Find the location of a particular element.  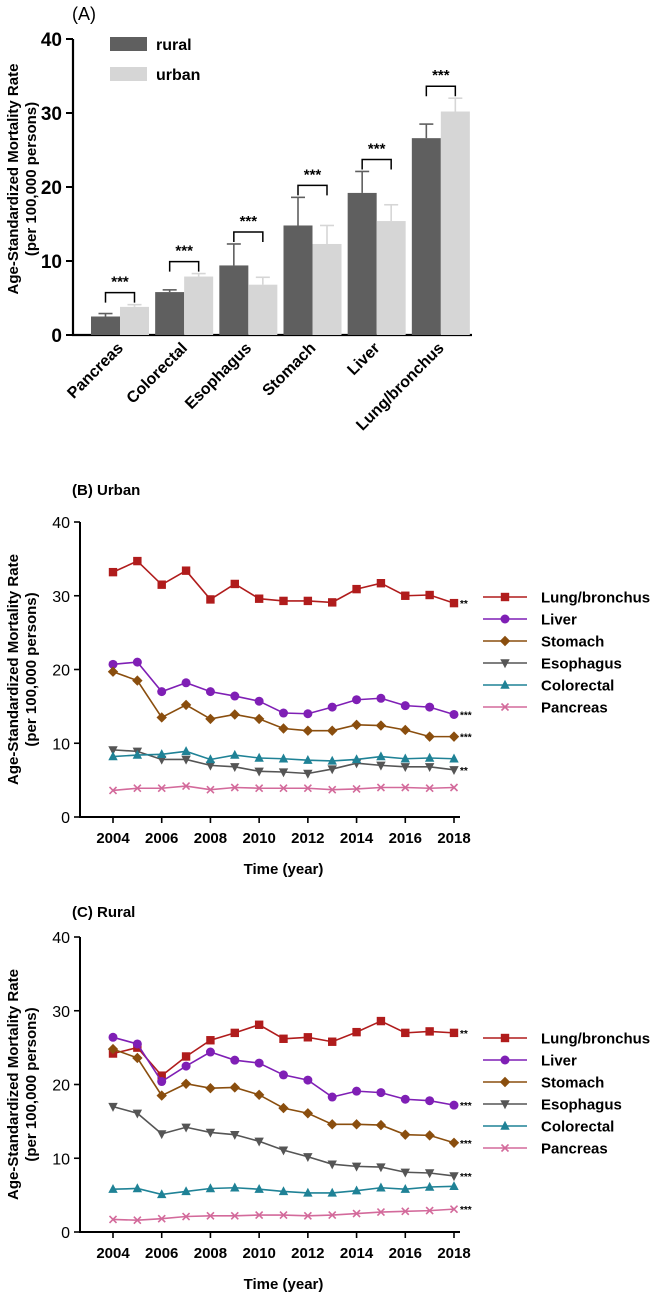

legend-marker-Esophagus is located at coordinates (505, 664).